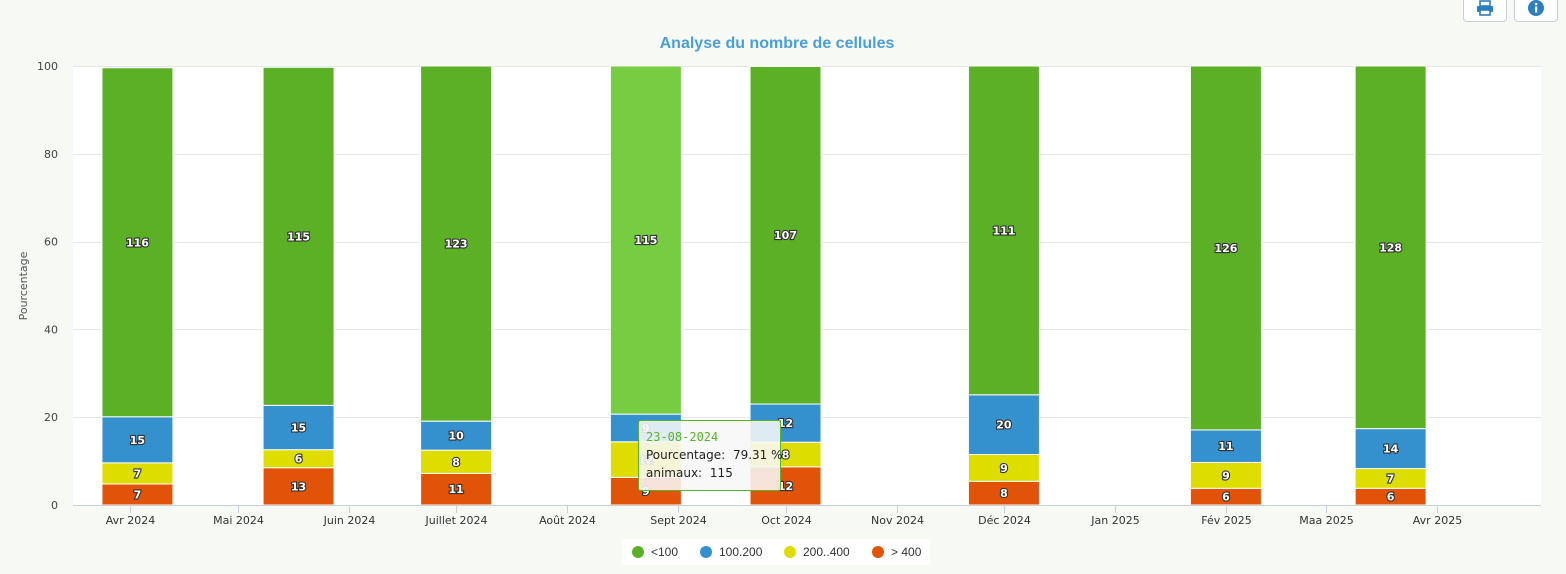  I want to click on printer-icon, so click(1485, 8).